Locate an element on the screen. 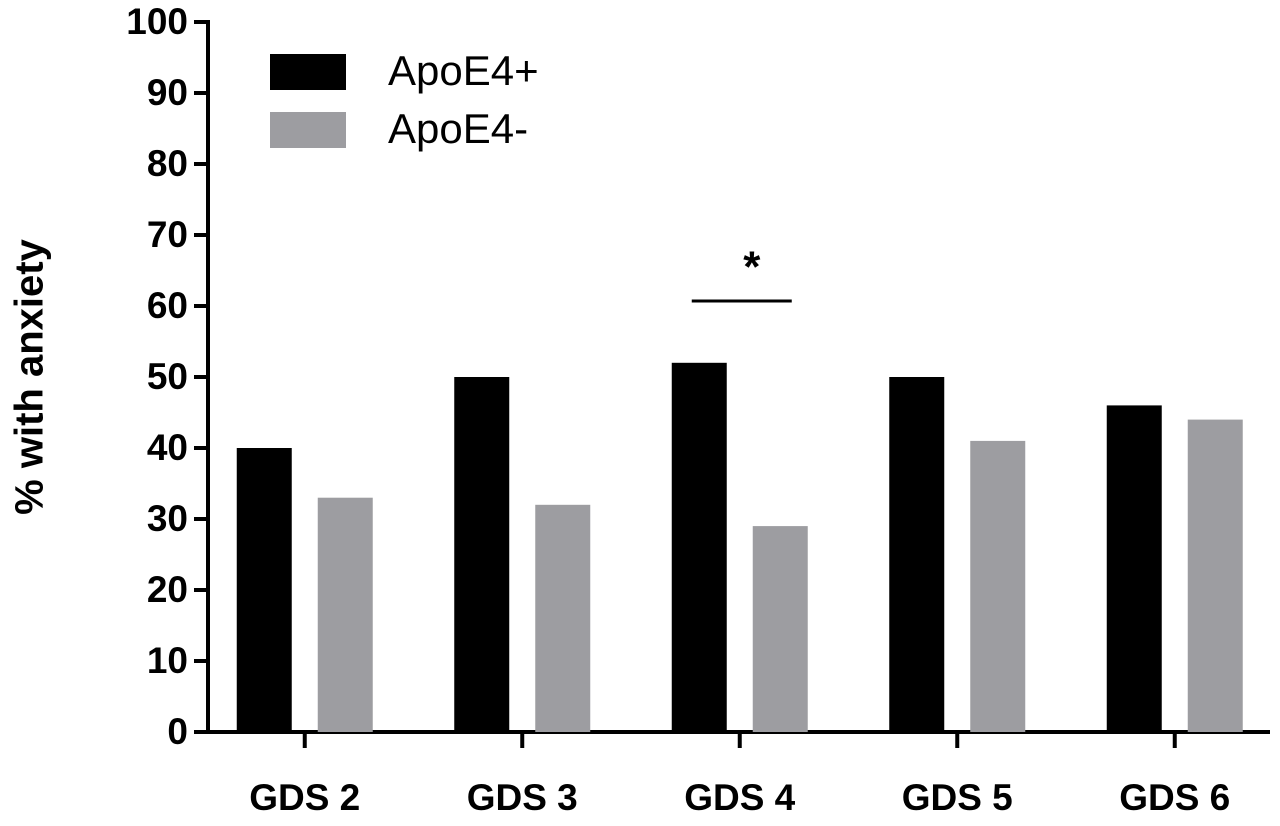 Image resolution: width=1280 pixels, height=826 pixels. legend-label: ApoE4+ is located at coordinates (463, 70).